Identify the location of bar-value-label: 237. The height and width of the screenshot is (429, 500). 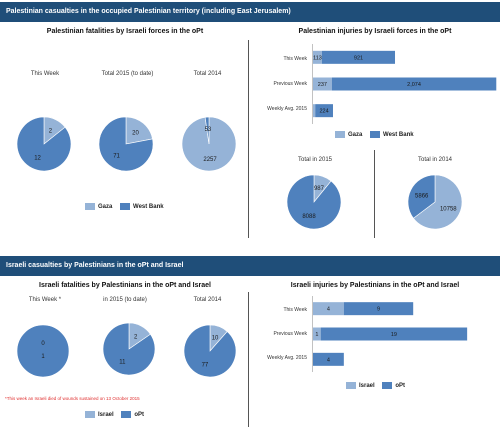
(322, 85).